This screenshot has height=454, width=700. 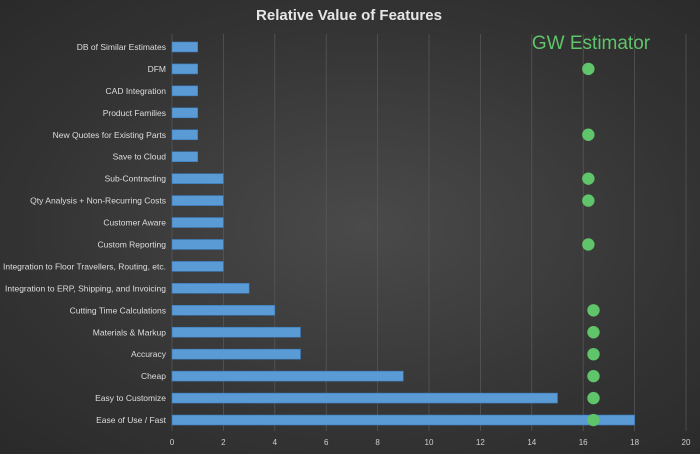 I want to click on category-label-17: Ease of Use / Fast, so click(x=131, y=420).